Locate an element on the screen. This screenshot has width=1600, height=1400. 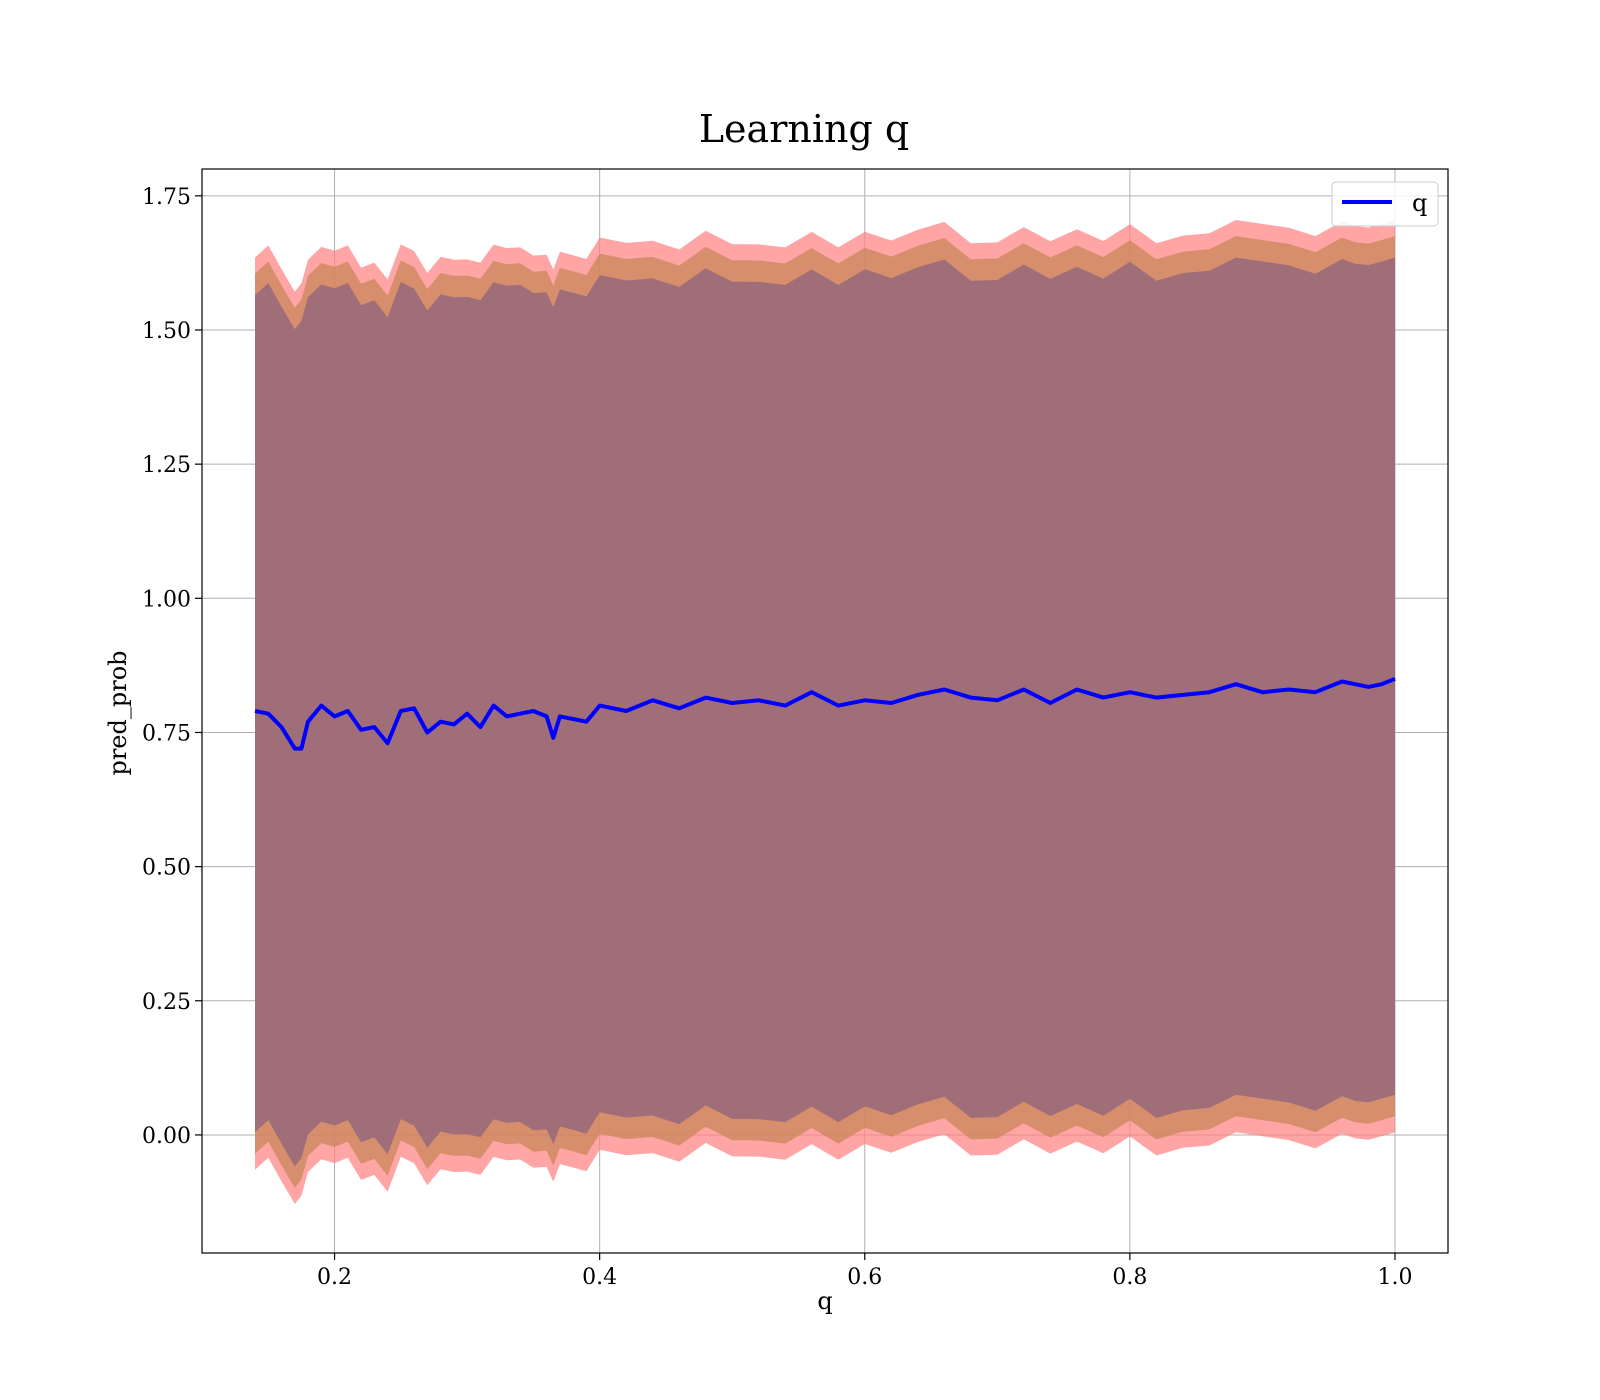
x-tick-label: 0.4 is located at coordinates (599, 1277).